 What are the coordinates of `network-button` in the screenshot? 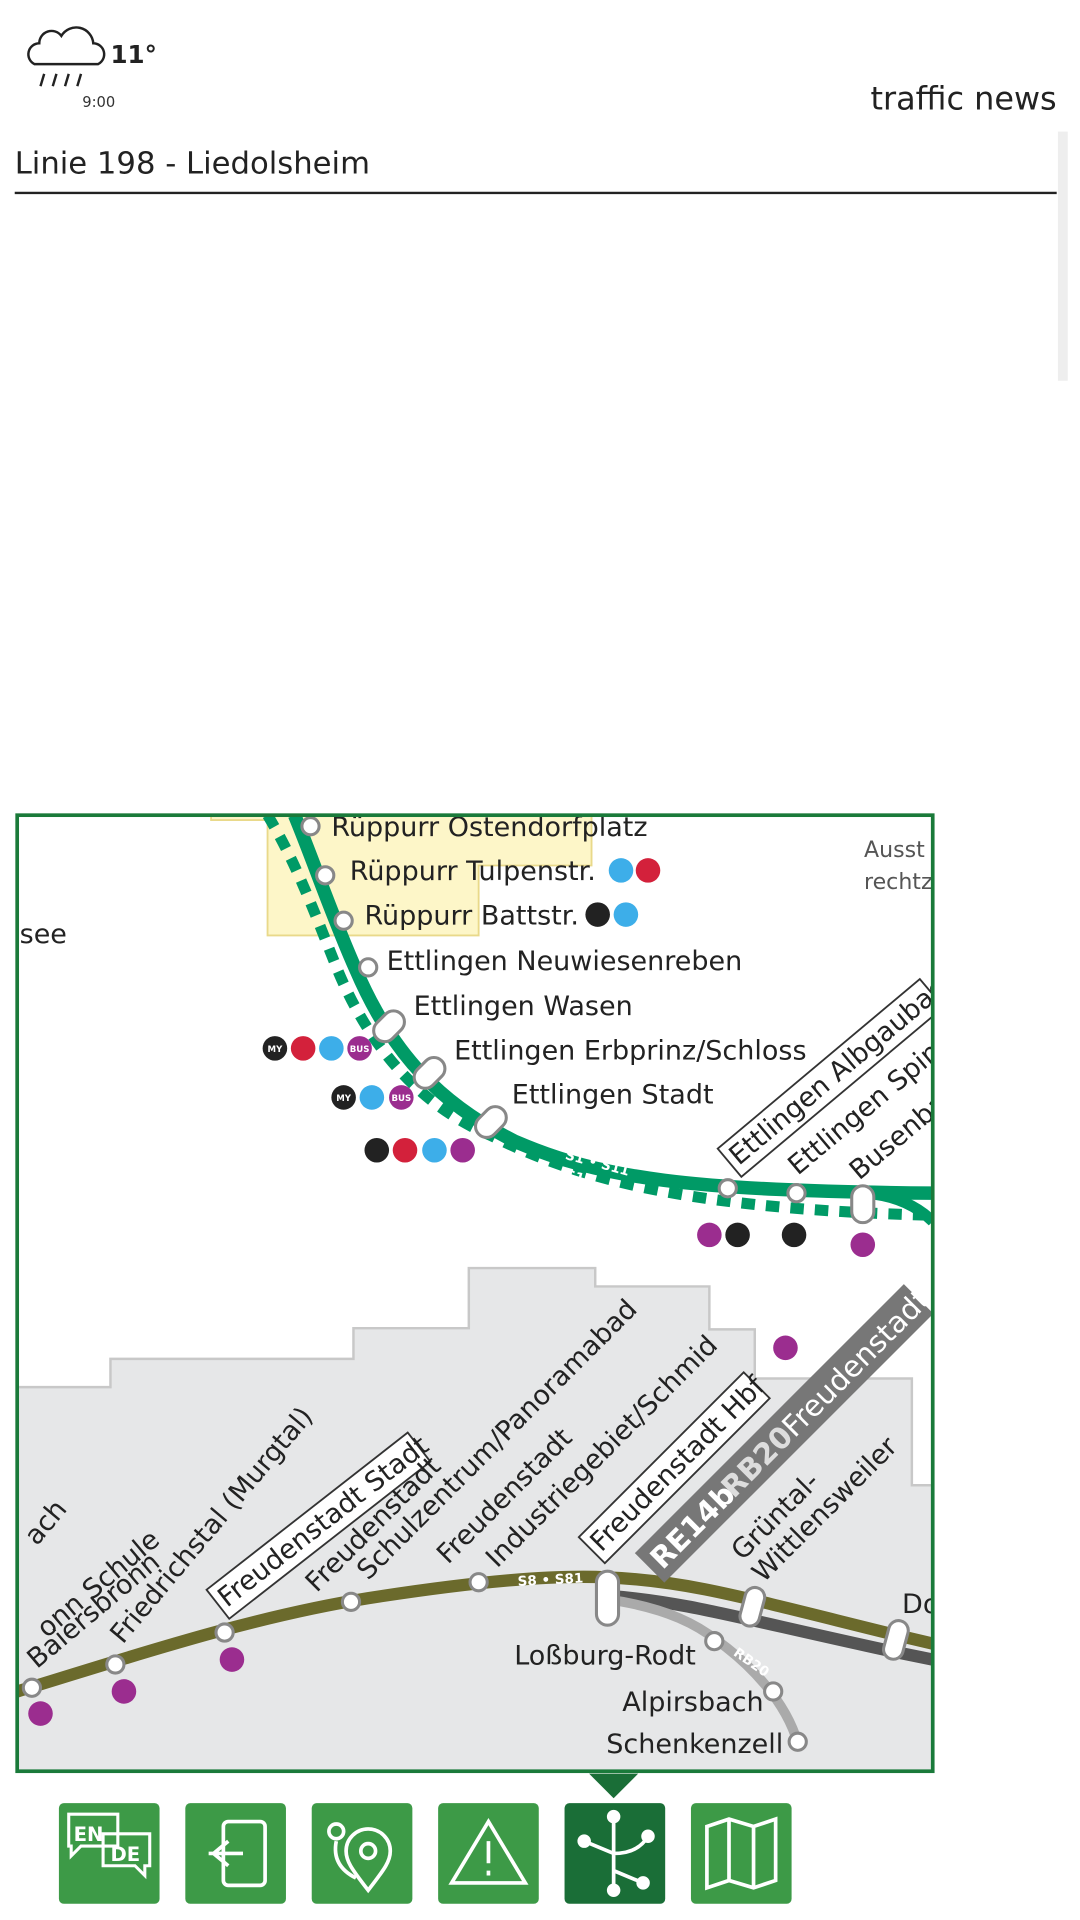 It's located at (615, 1853).